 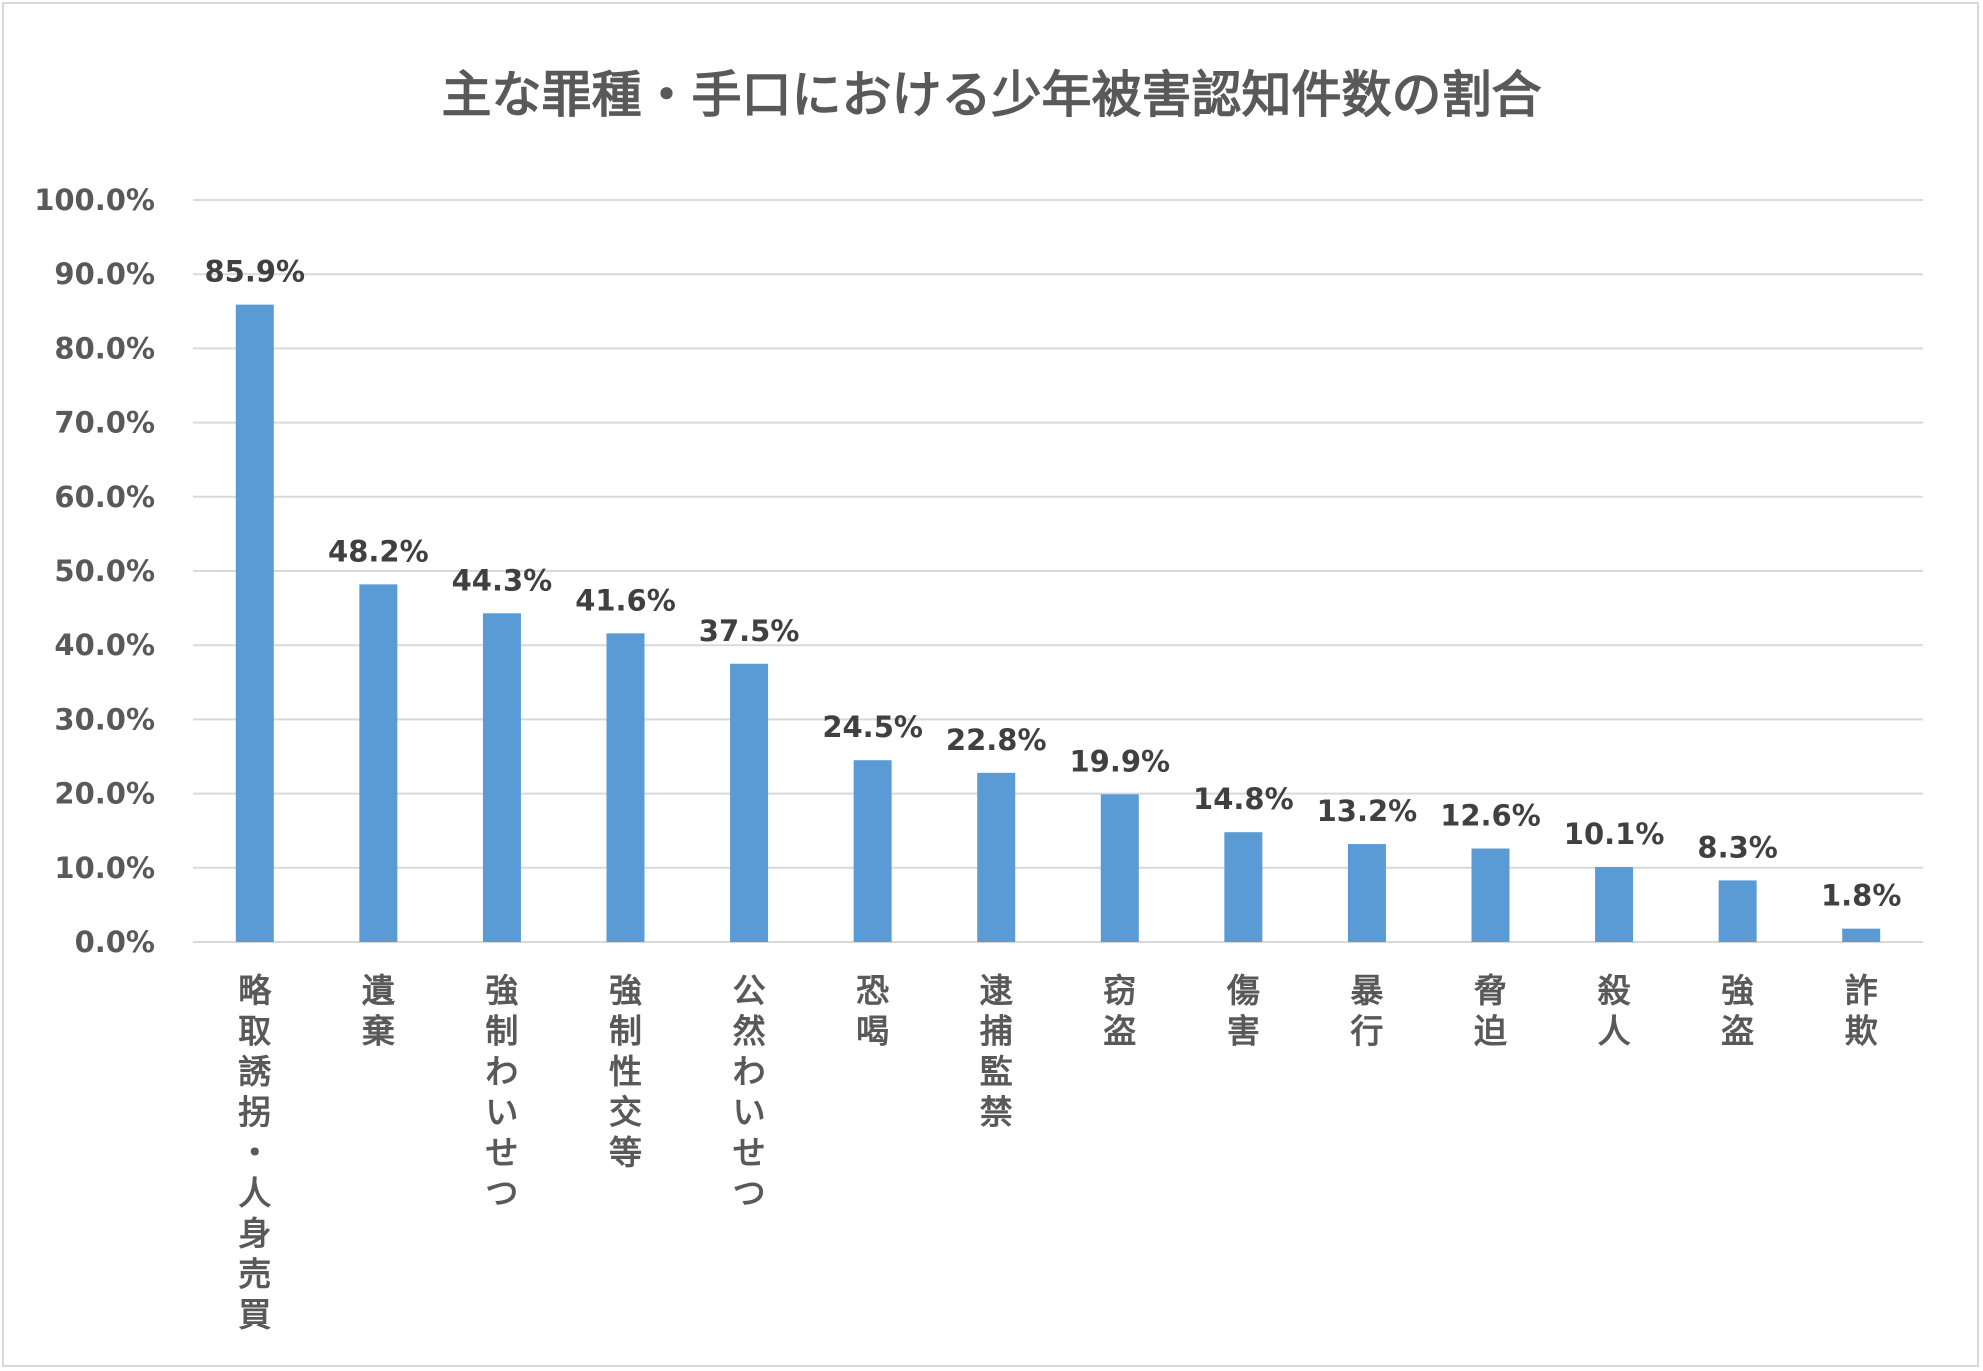 What do you see at coordinates (625, 600) in the screenshot?
I see `data-label: 41.6%` at bounding box center [625, 600].